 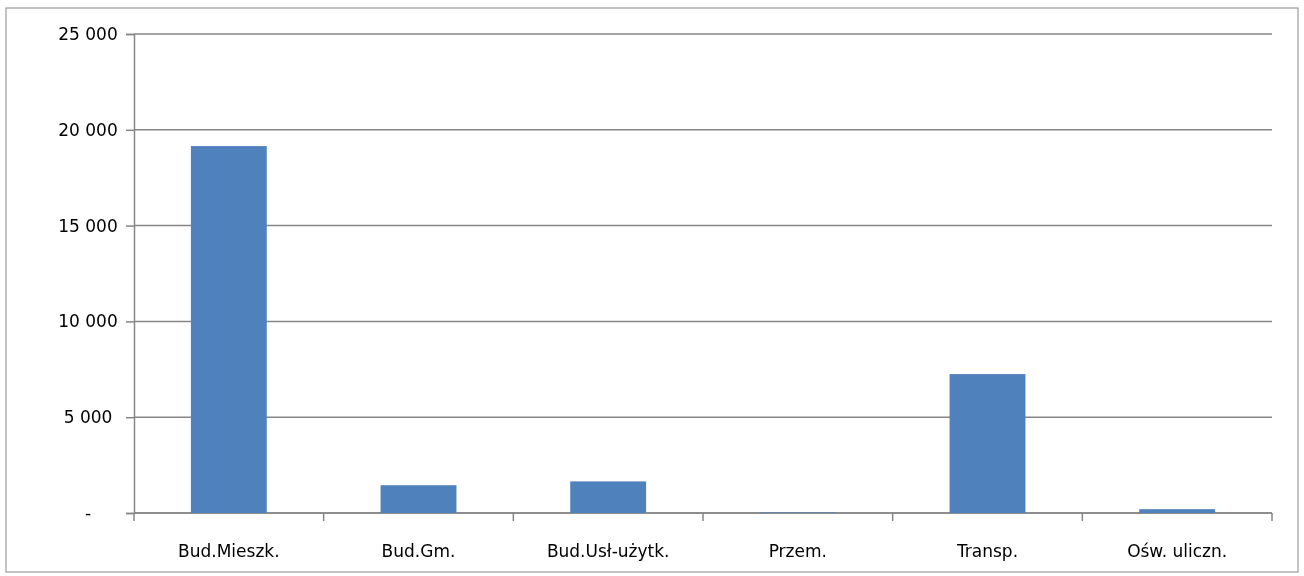 I want to click on y-tick-label: 5 000, so click(x=88, y=417).